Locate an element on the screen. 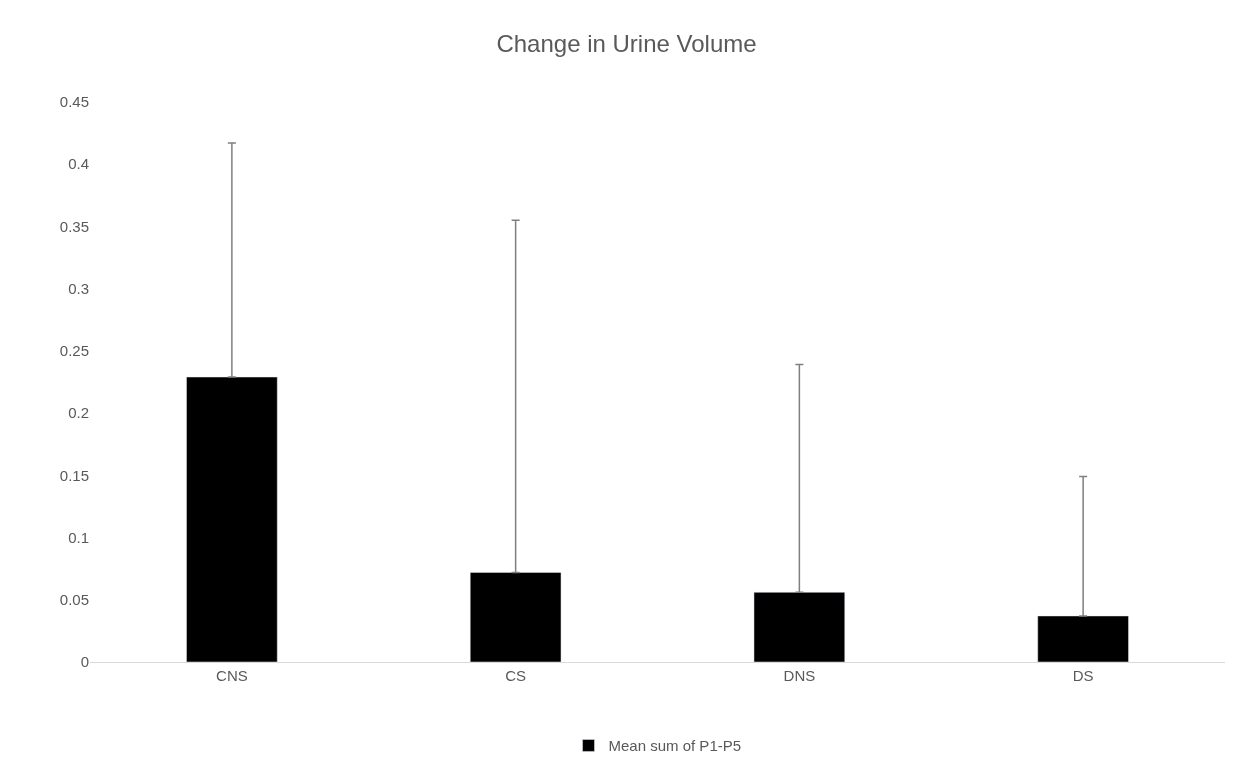 The width and height of the screenshot is (1253, 782). x-tick-label: DNS is located at coordinates (799, 675).